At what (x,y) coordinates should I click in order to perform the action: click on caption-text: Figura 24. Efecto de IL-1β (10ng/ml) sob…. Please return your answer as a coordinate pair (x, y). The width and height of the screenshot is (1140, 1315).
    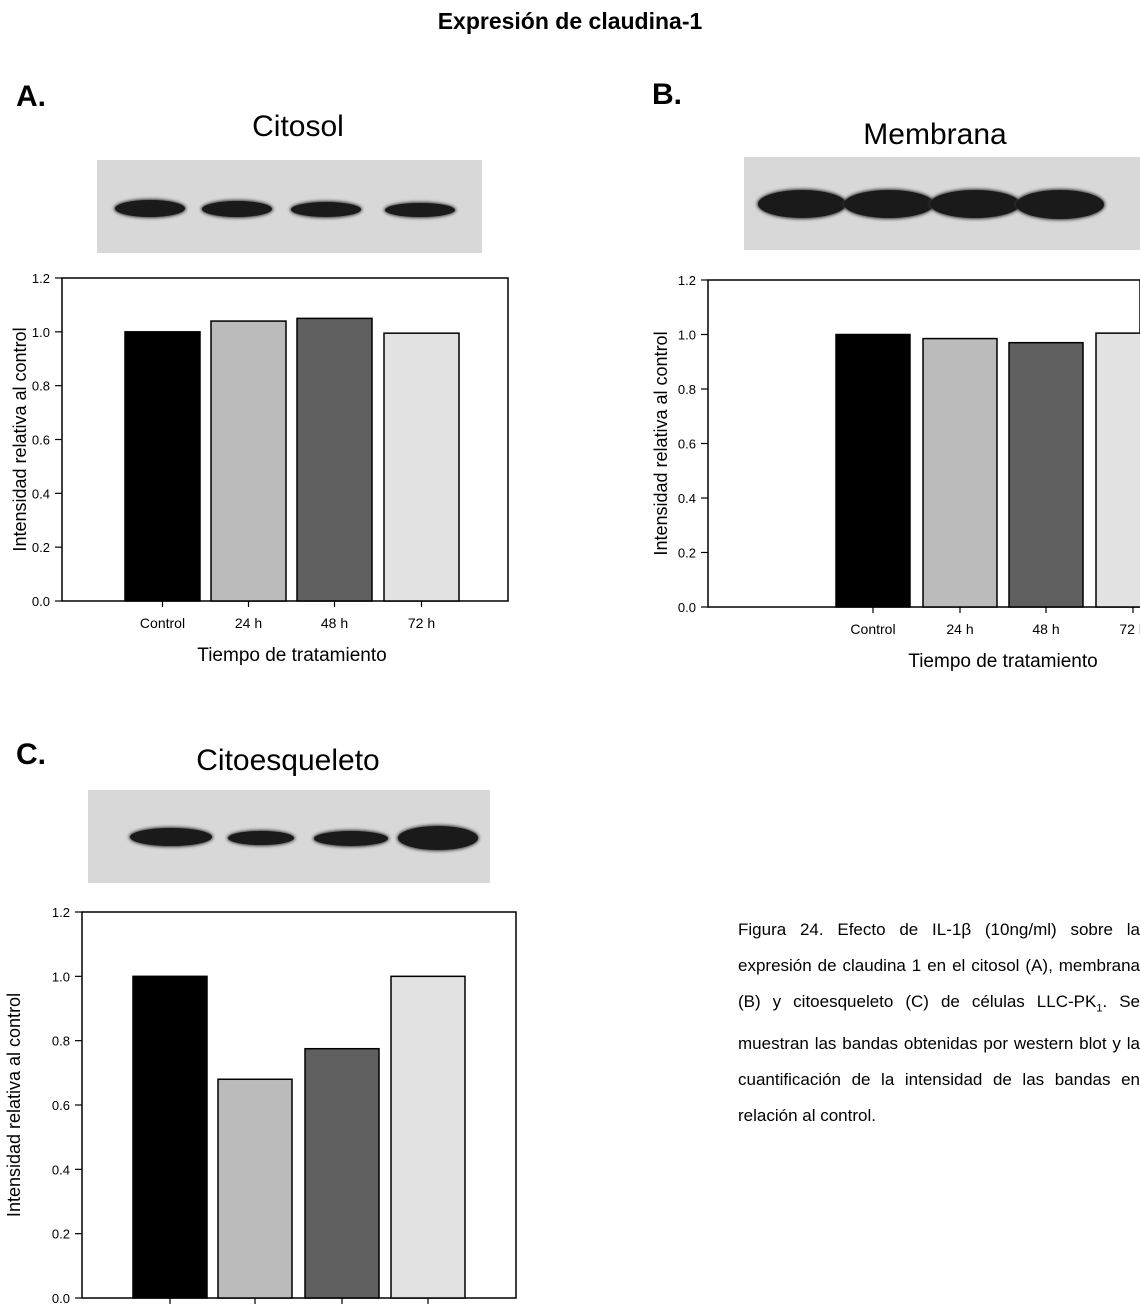
    Looking at the image, I should click on (939, 965).